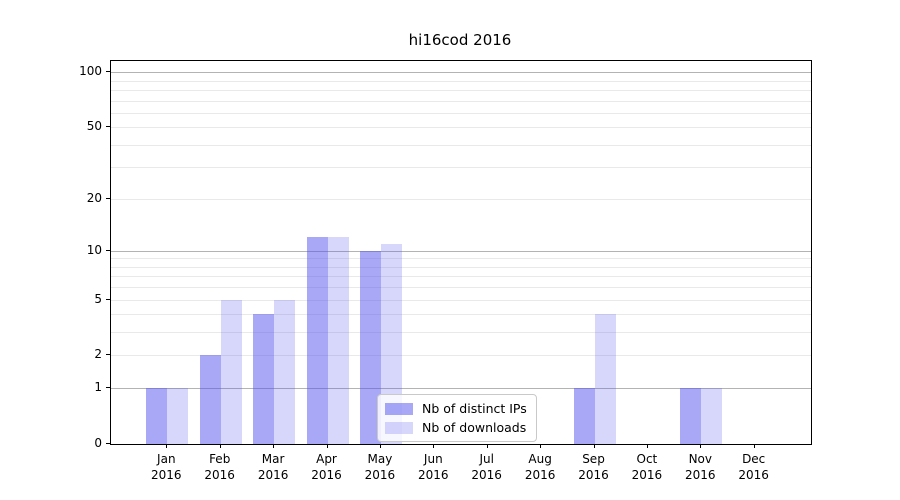 Image resolution: width=900 pixels, height=500 pixels. Describe the element at coordinates (231, 371) in the screenshot. I see `bar-downloads-feb` at that location.